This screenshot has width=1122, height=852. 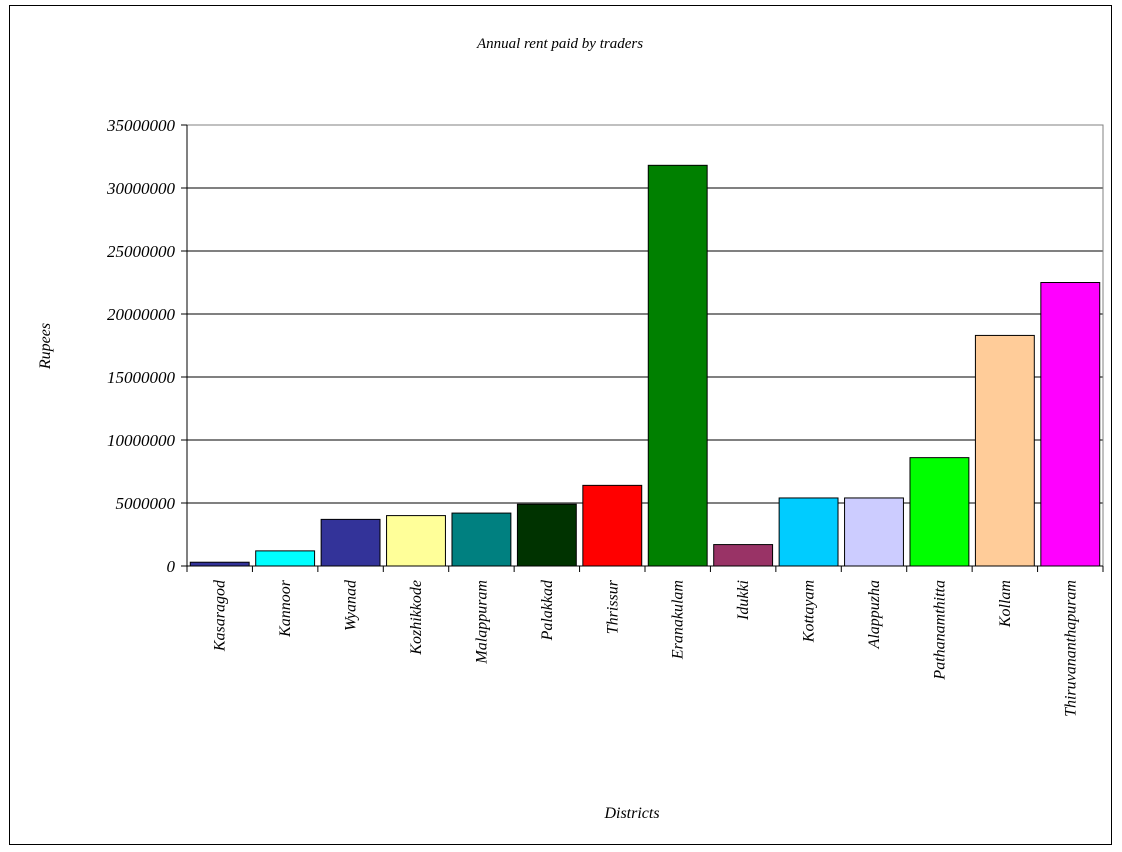 I want to click on x-tick-label: Pathanamthitta, so click(x=939, y=630).